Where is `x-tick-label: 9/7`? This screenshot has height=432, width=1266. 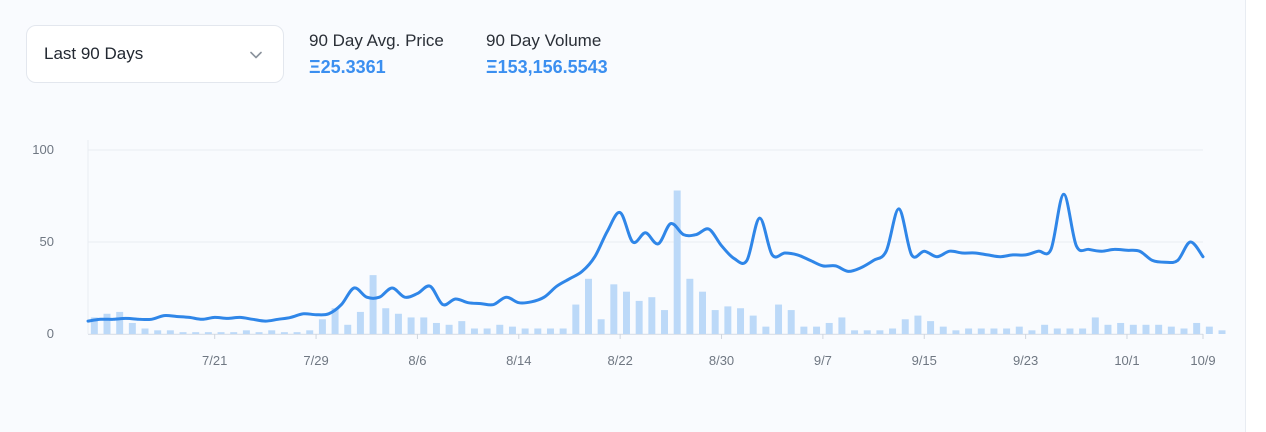
x-tick-label: 9/7 is located at coordinates (823, 360).